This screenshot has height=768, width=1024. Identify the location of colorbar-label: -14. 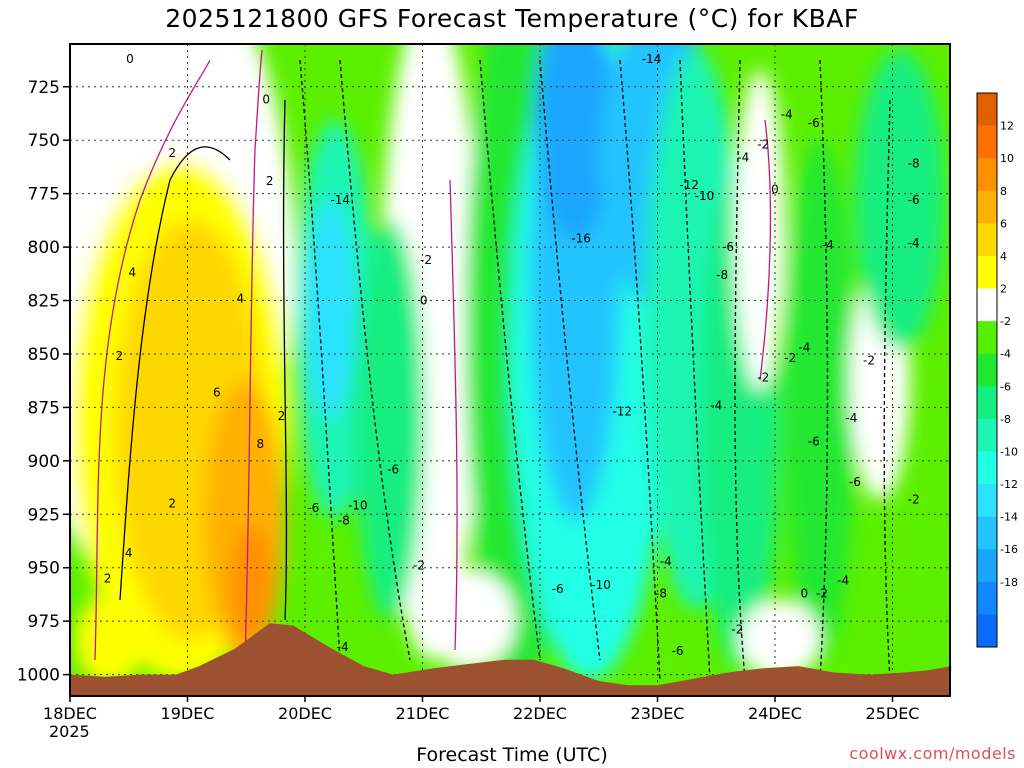
(1009, 517).